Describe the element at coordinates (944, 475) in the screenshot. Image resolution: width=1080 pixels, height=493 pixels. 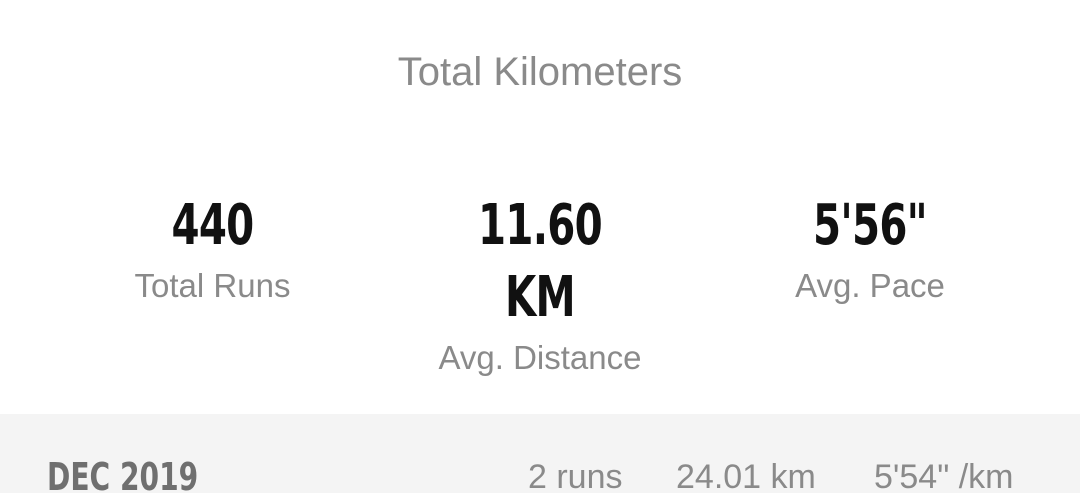
I see `month-pace: 5'54" /km` at that location.